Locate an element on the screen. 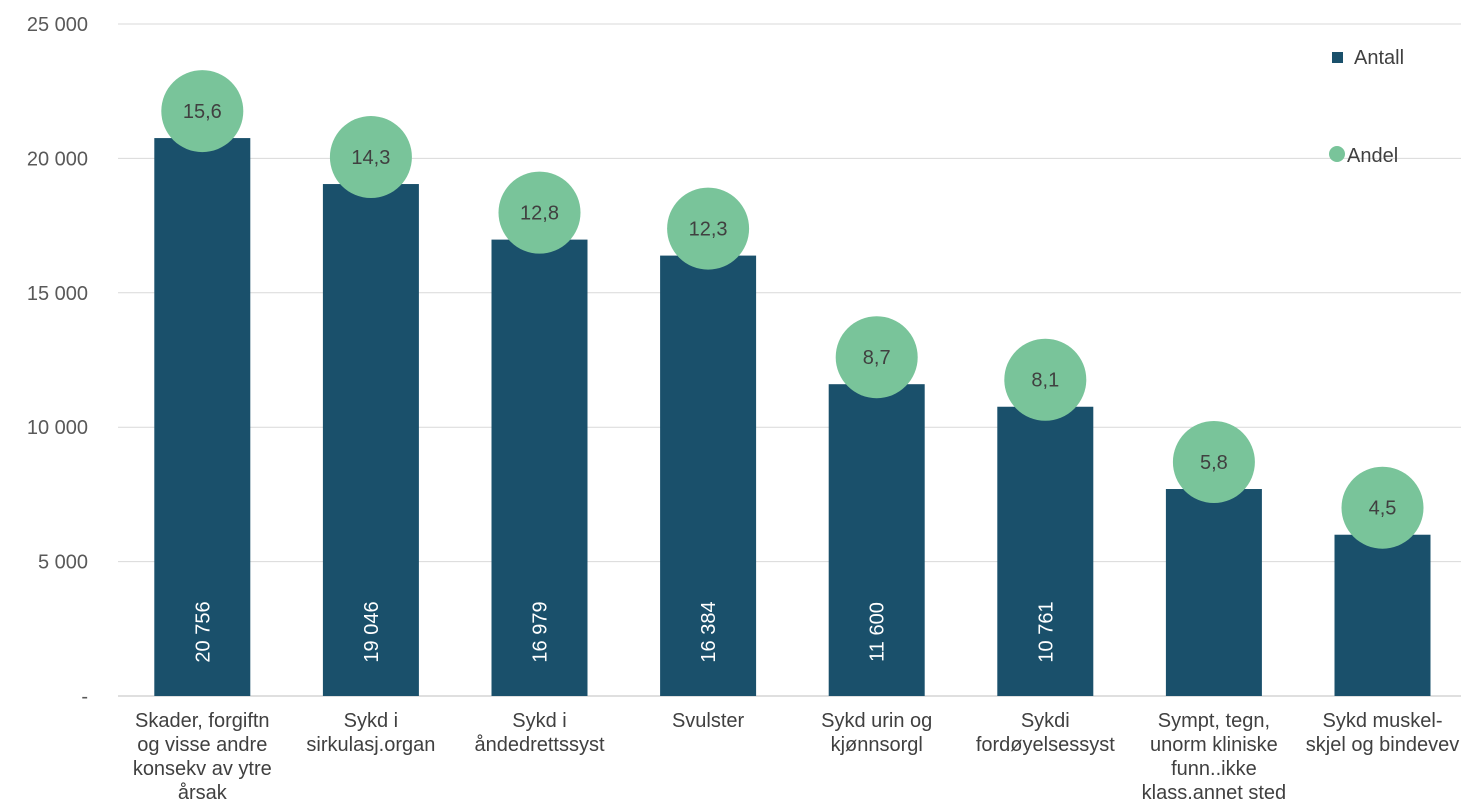 This screenshot has width=1461, height=804. y-tick-label: 20 000 is located at coordinates (57, 159).